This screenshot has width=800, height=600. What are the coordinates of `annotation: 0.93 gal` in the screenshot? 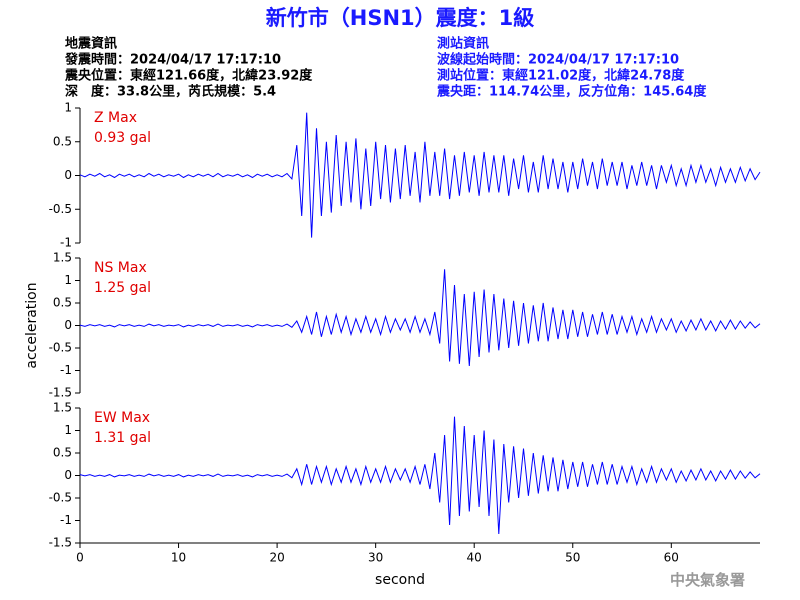 It's located at (122, 138).